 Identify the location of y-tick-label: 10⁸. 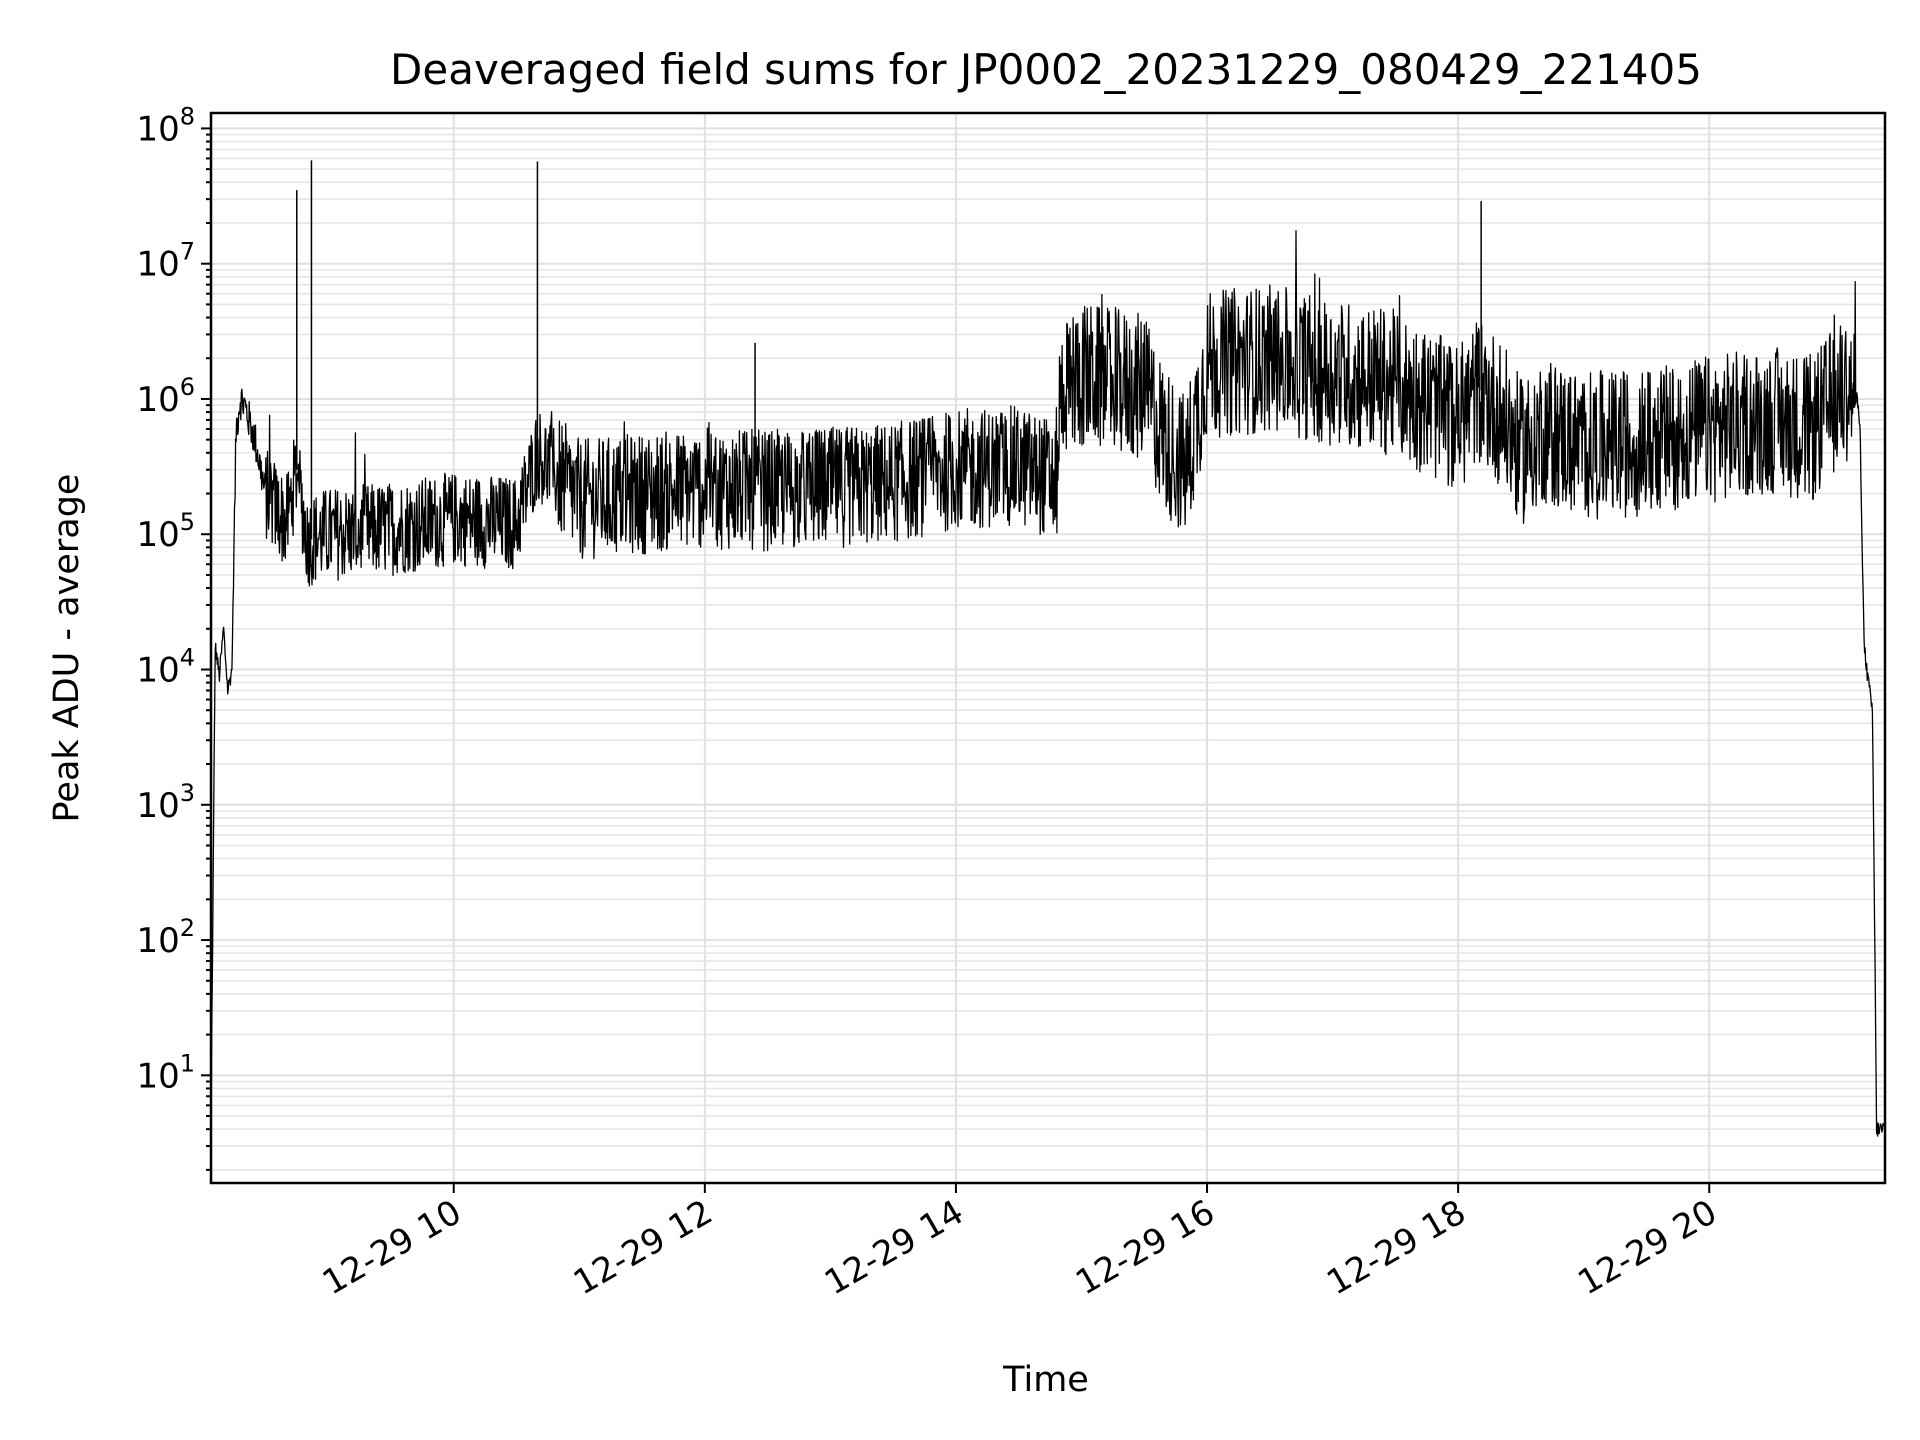
(165, 125).